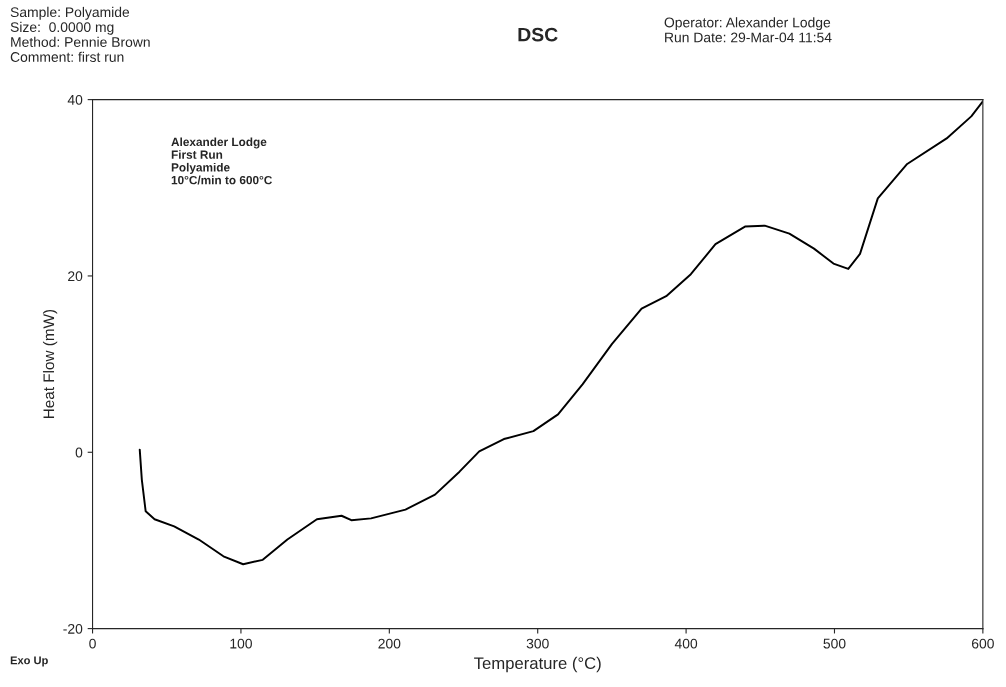 The image size is (1006, 687). Describe the element at coordinates (748, 30) in the screenshot. I see `text: Operator: Alexander Lodge Run Date: 29-Mar-04 11:54` at that location.